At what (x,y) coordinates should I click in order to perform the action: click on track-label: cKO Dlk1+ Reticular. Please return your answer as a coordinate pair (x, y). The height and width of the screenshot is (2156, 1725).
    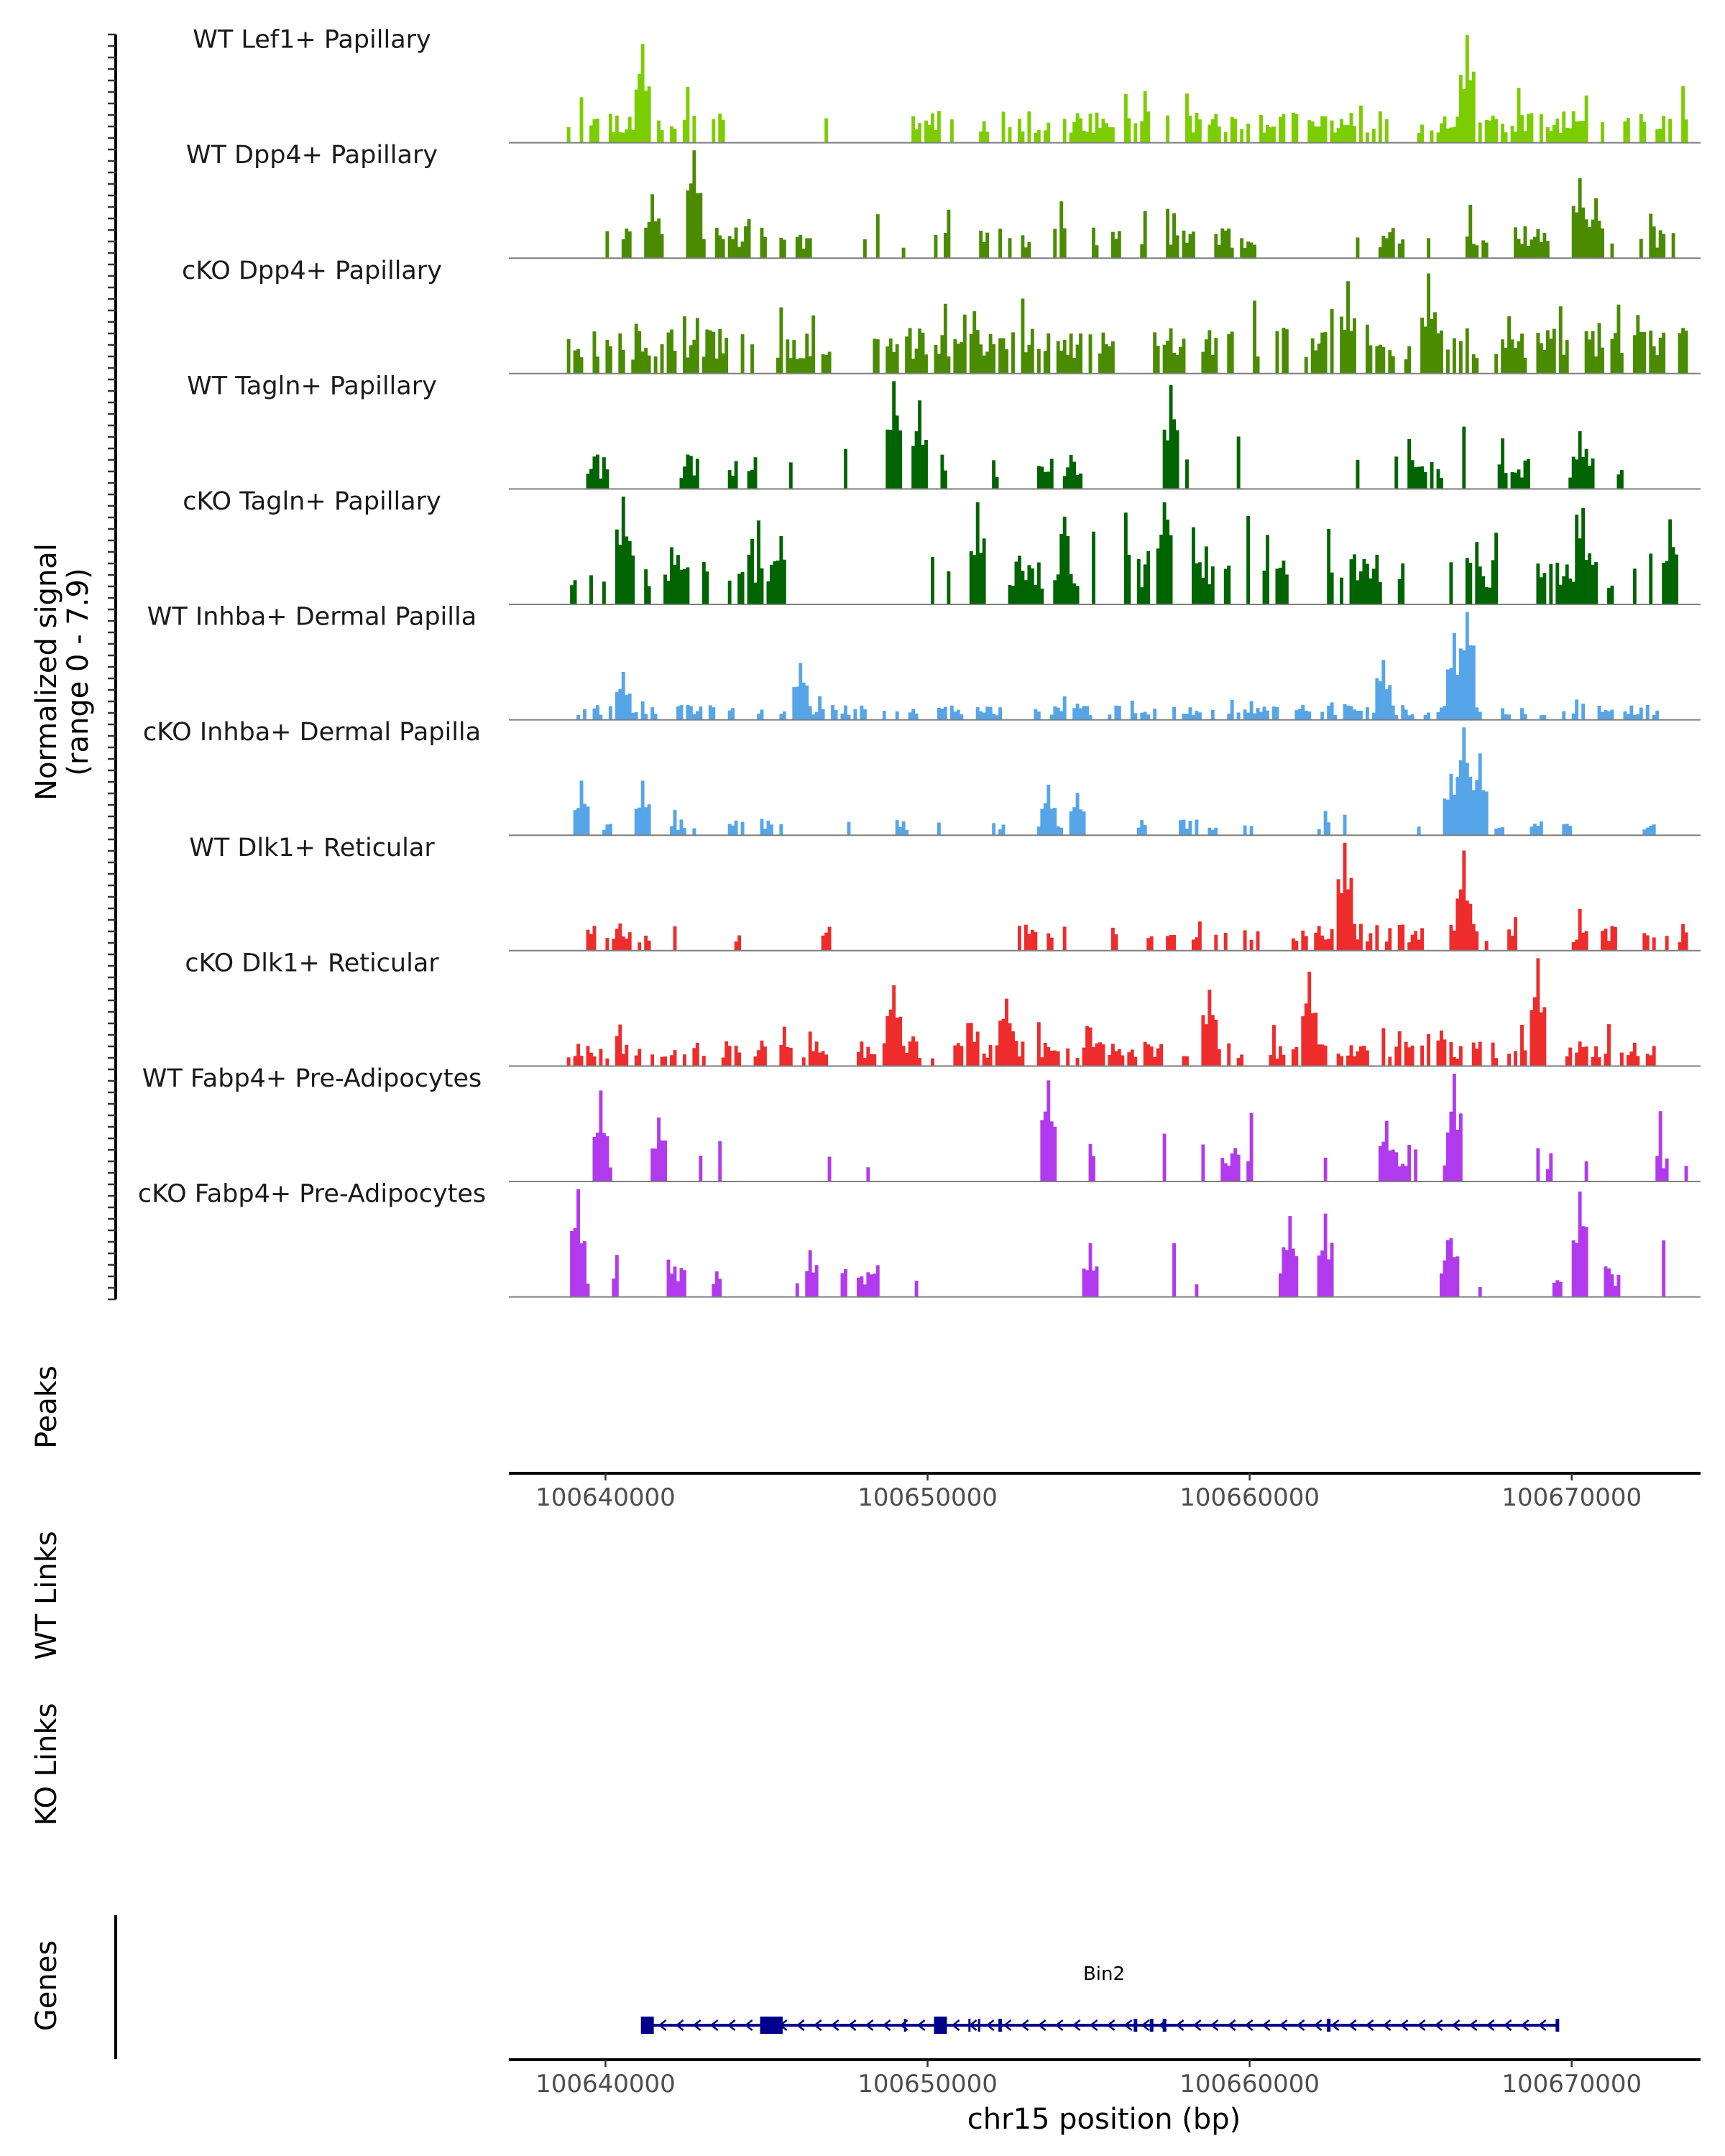
    Looking at the image, I should click on (312, 963).